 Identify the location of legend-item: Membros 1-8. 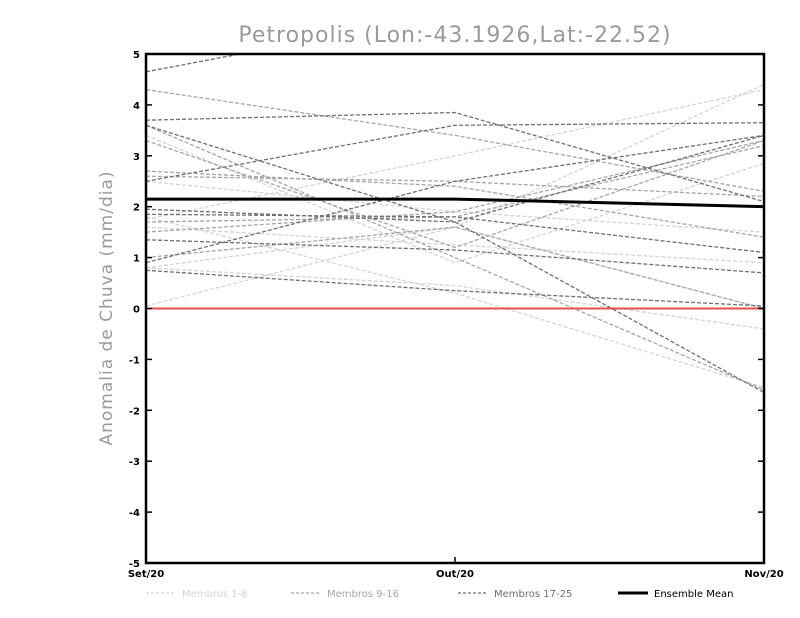
(197, 594).